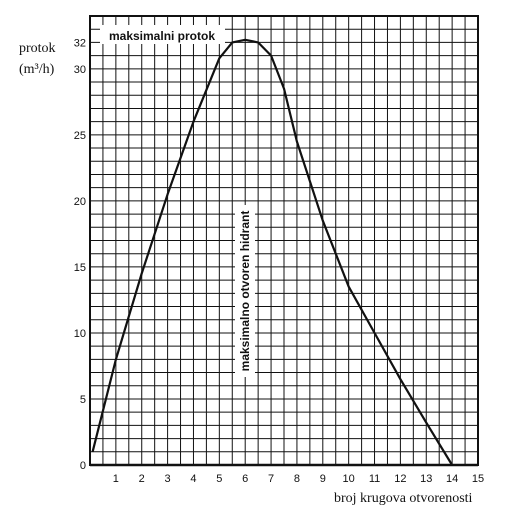 This screenshot has width=507, height=514. Describe the element at coordinates (168, 479) in the screenshot. I see `x-tick-label: 3` at that location.